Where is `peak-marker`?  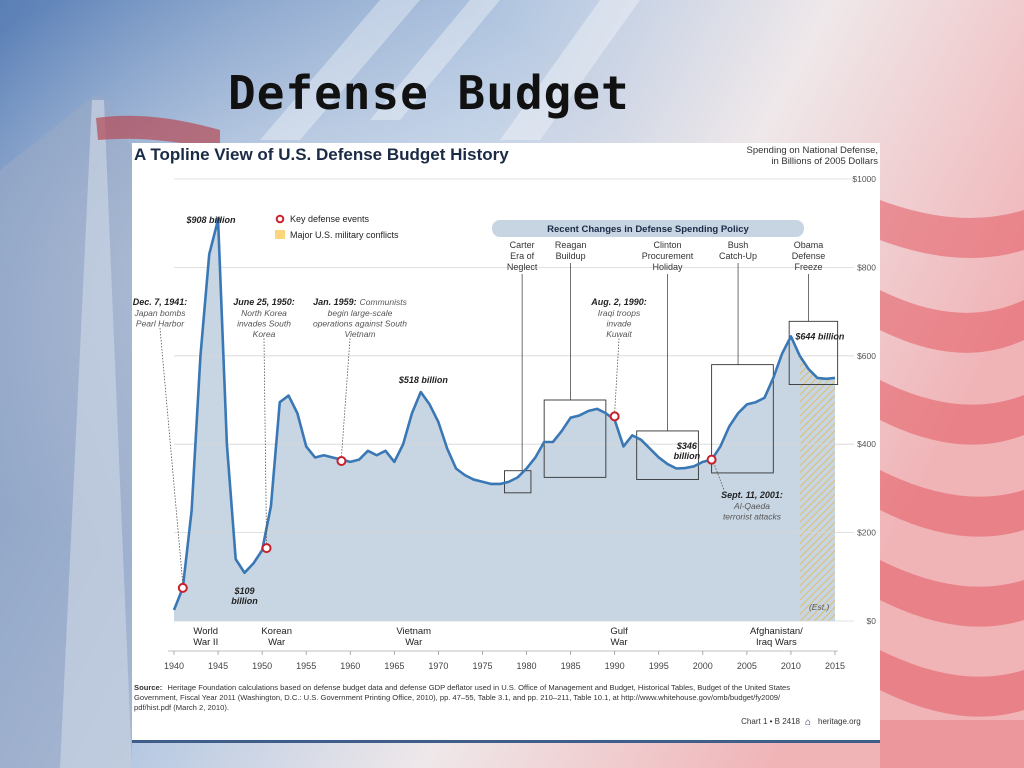 peak-marker is located at coordinates (218, 220).